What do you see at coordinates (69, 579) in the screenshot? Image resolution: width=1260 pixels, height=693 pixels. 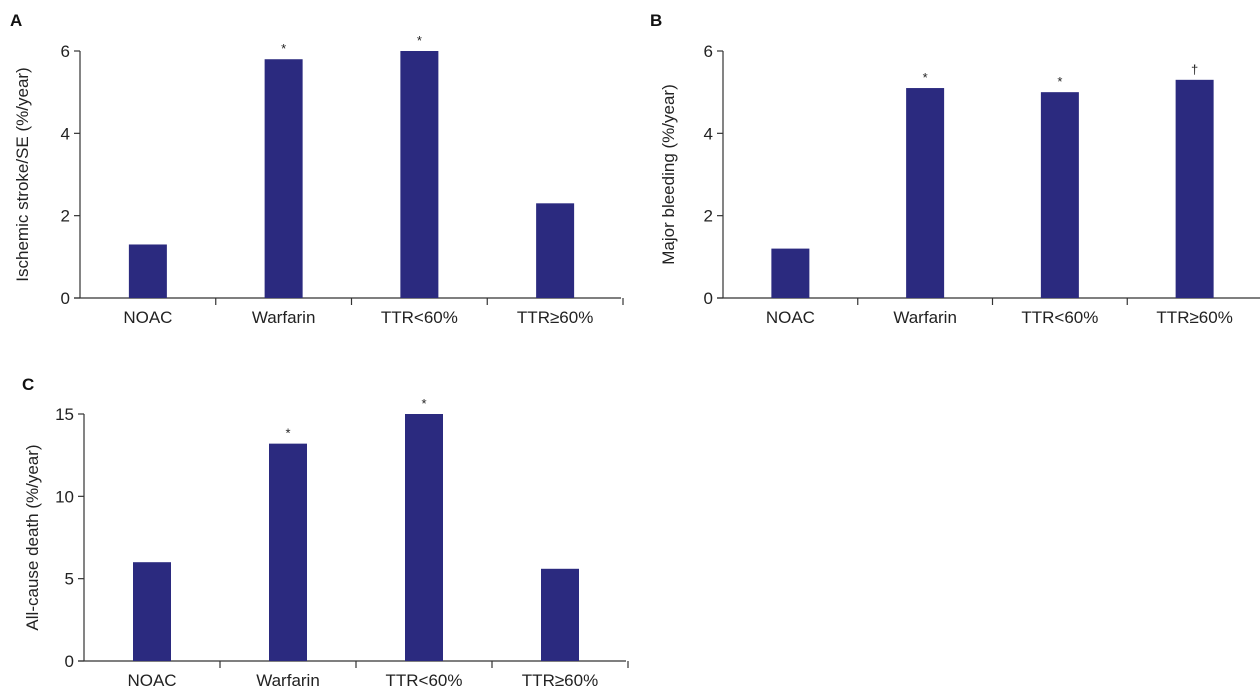 I see `y-tick-label: 5` at bounding box center [69, 579].